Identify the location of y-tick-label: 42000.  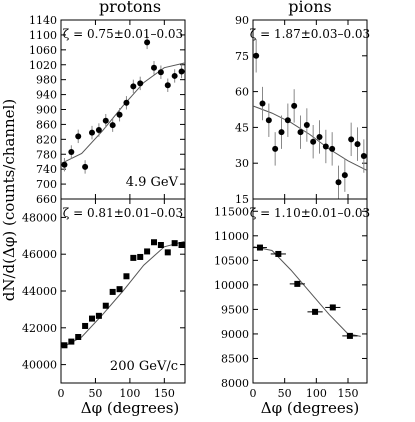
(39, 328).